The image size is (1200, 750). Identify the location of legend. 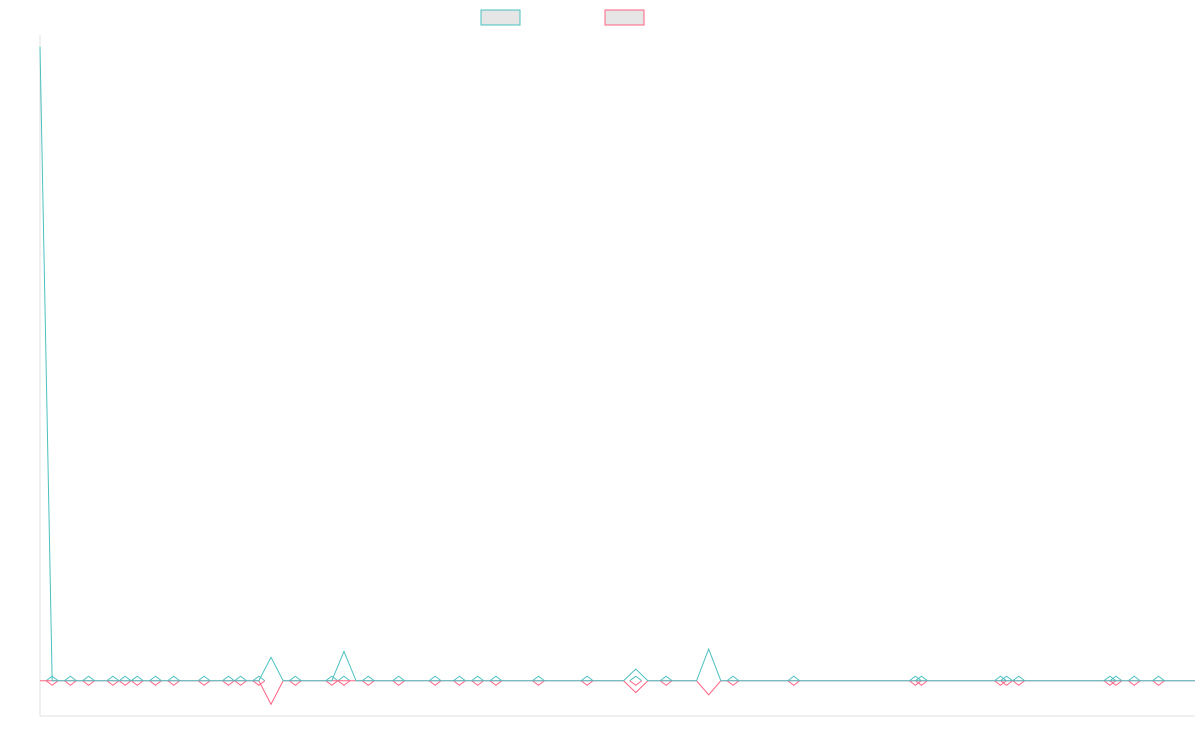
(562, 17).